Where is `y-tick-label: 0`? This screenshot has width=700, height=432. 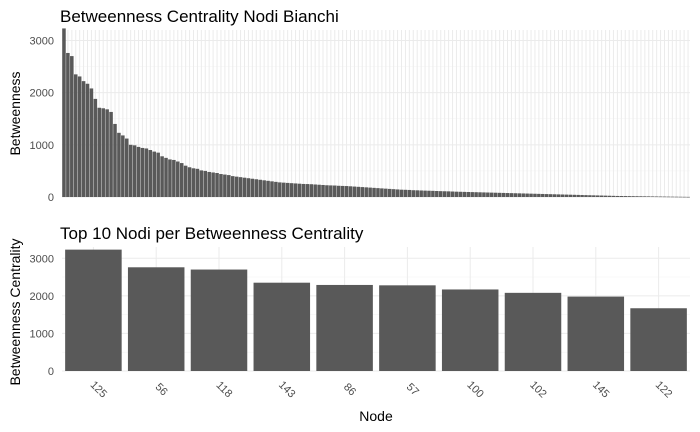 y-tick-label: 0 is located at coordinates (51, 372).